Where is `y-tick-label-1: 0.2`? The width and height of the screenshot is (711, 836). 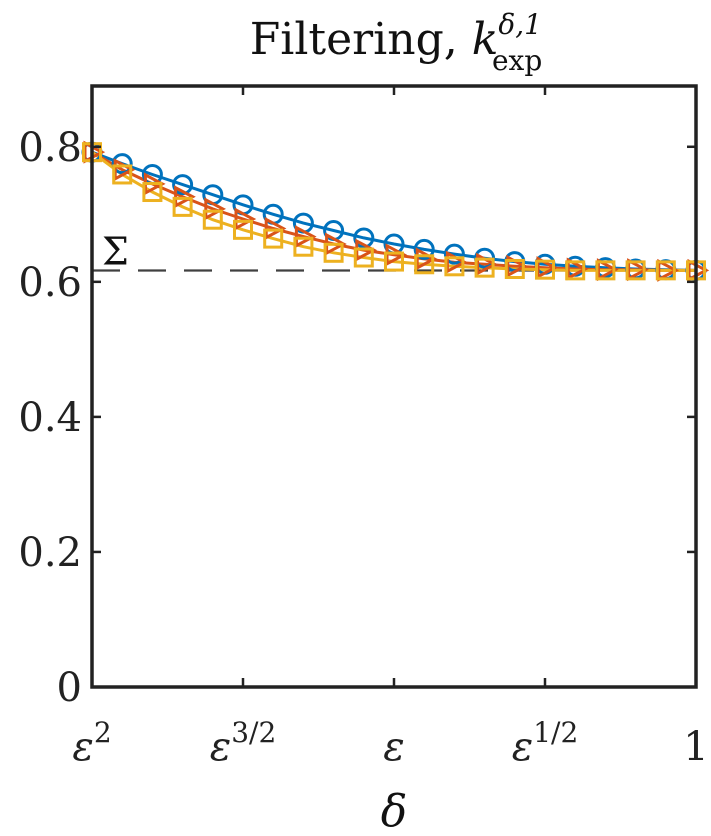 y-tick-label-1: 0.2 is located at coordinates (50, 553).